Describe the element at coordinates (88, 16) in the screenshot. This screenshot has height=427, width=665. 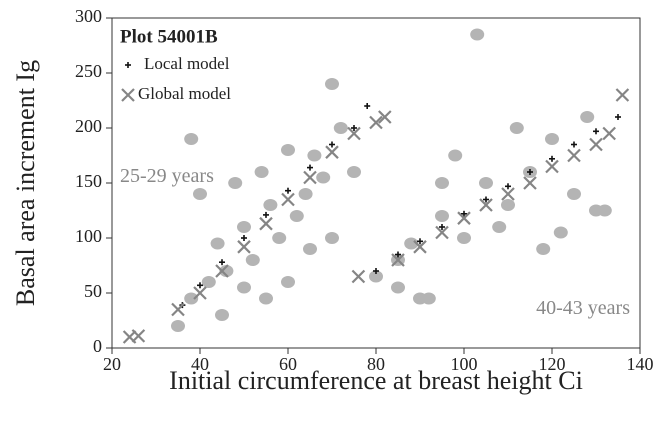
I see `y-tick-label: 300` at that location.